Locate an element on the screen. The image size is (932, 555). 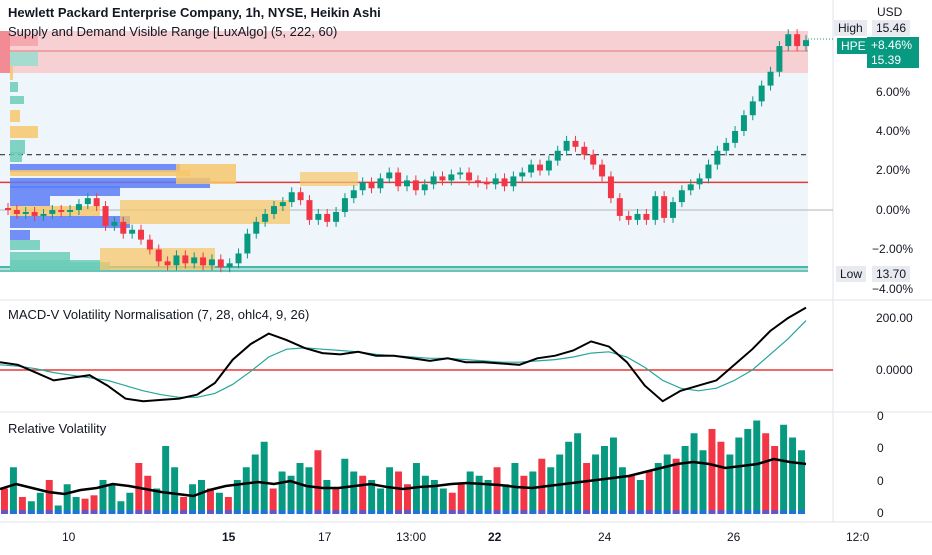
price-tick: 2.00% is located at coordinates (893, 170).